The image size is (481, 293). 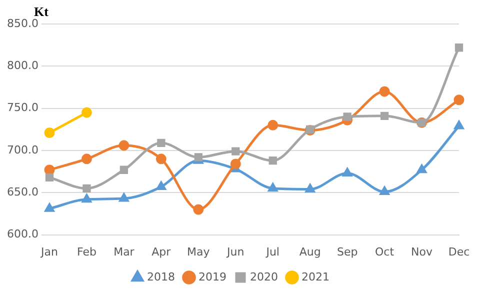 I want to click on x-tick-label: Apr, so click(x=162, y=251).